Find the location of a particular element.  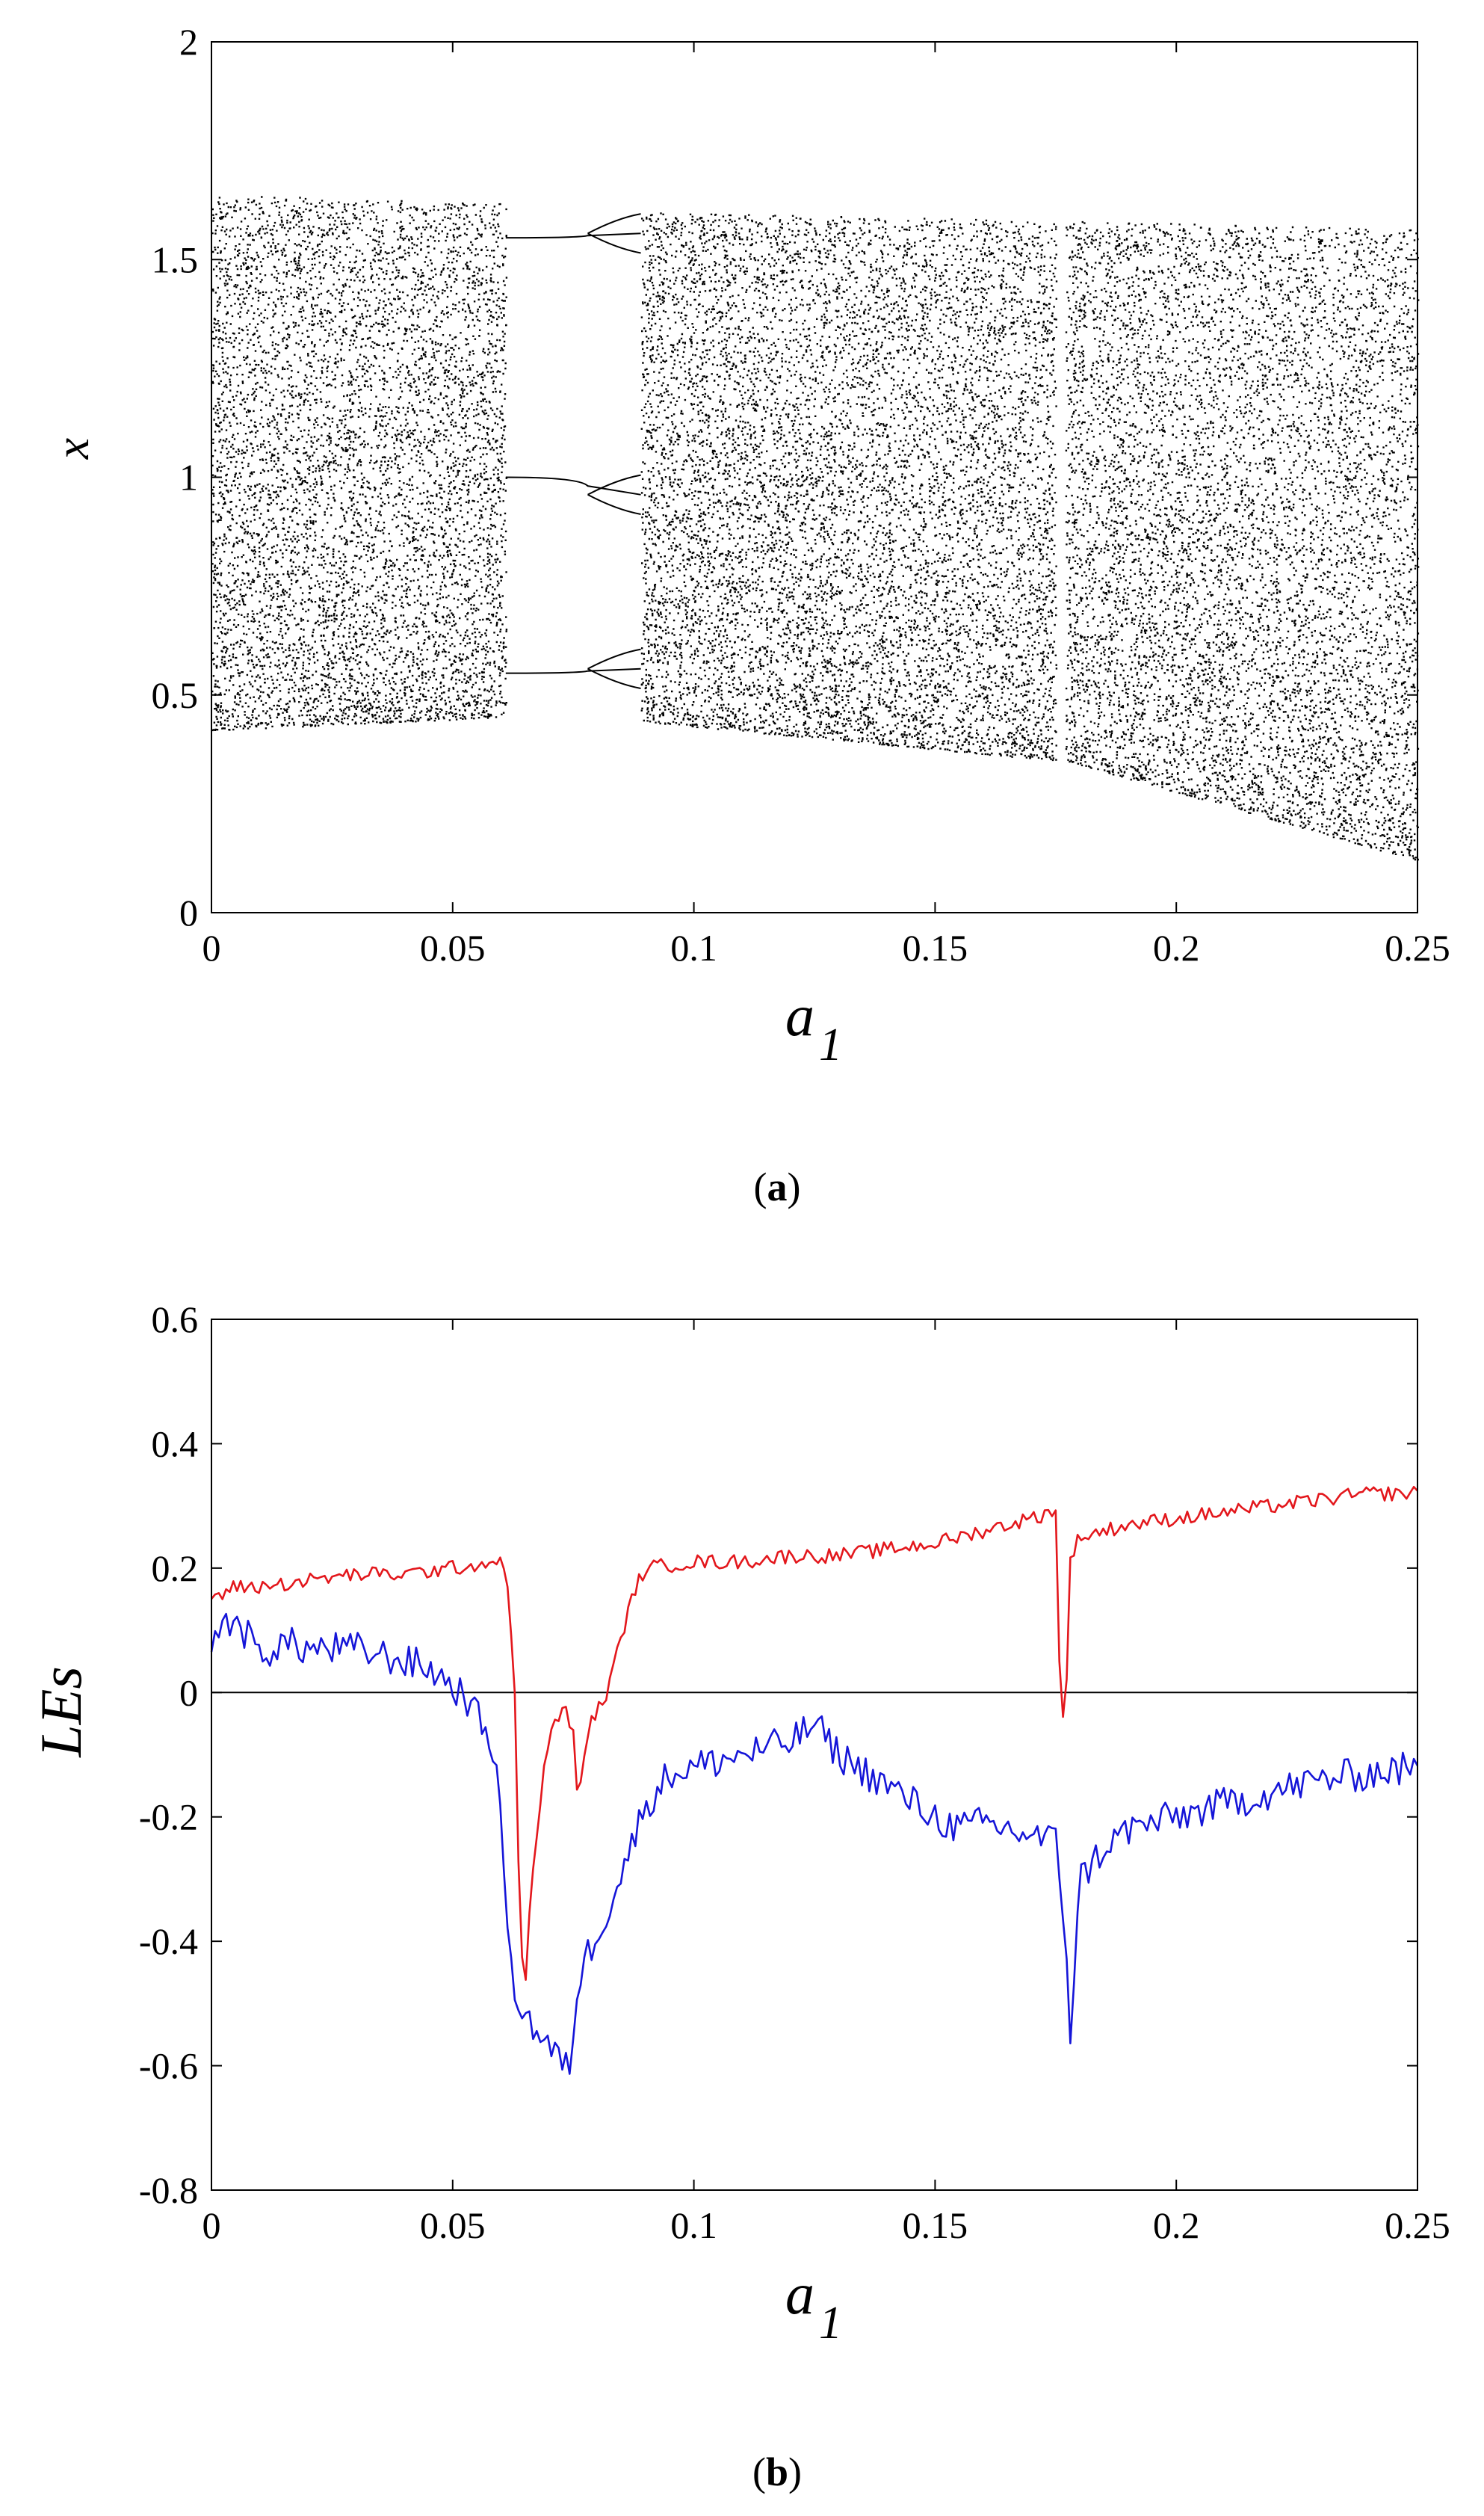

x-axis-label-main-b: a is located at coordinates (800, 2294).